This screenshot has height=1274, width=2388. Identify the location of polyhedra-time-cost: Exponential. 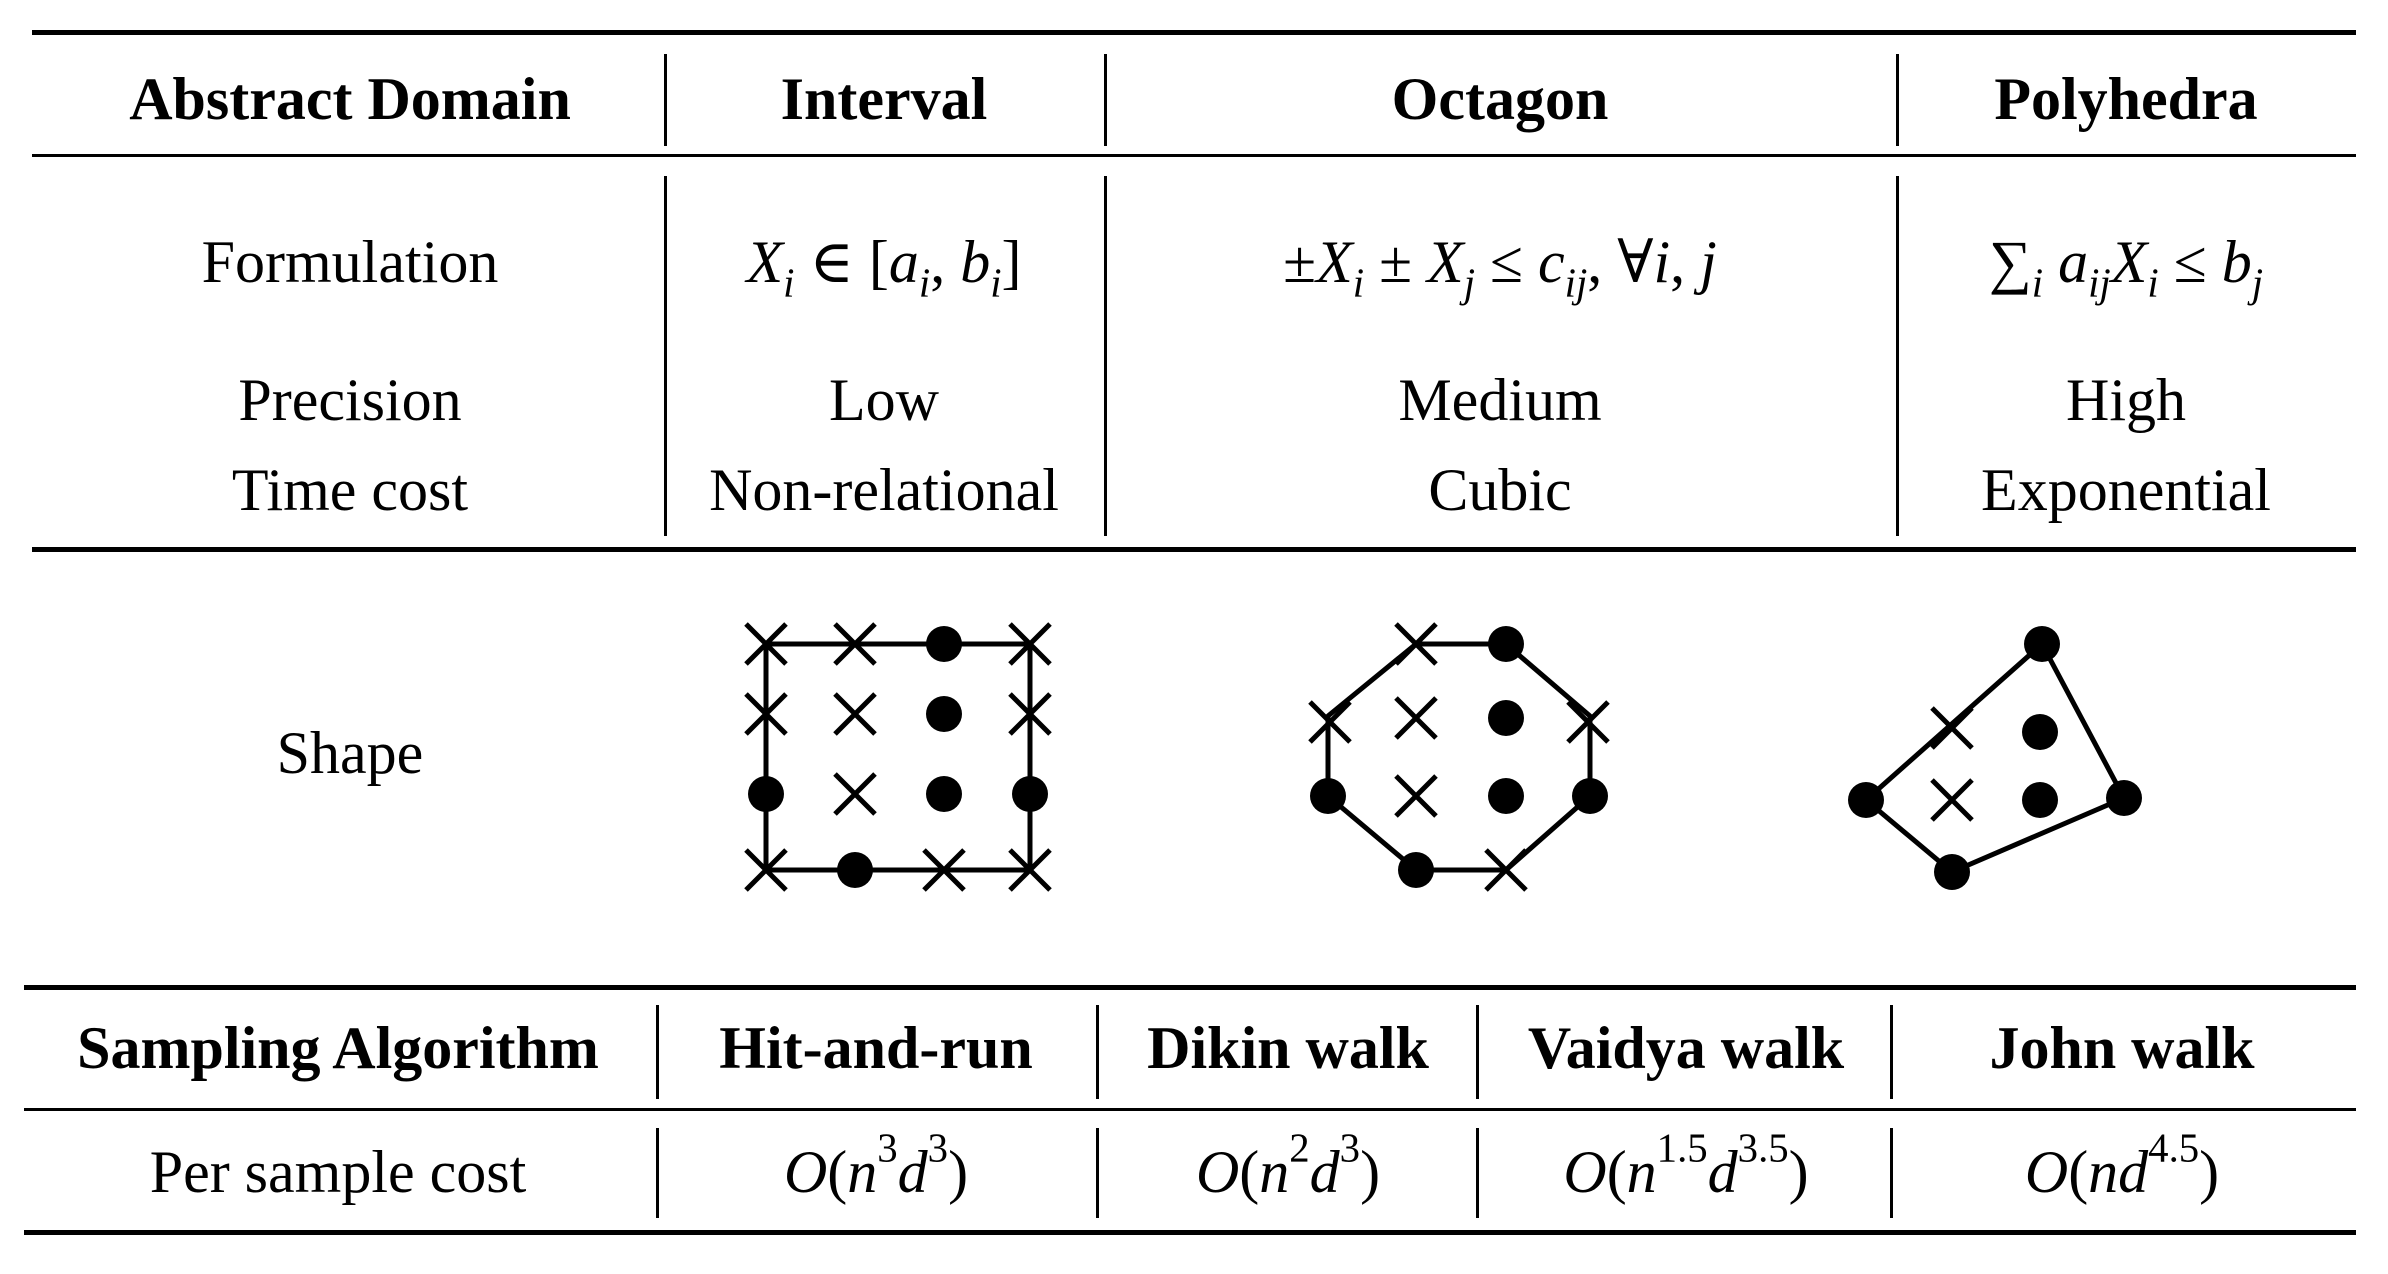
(2126, 490).